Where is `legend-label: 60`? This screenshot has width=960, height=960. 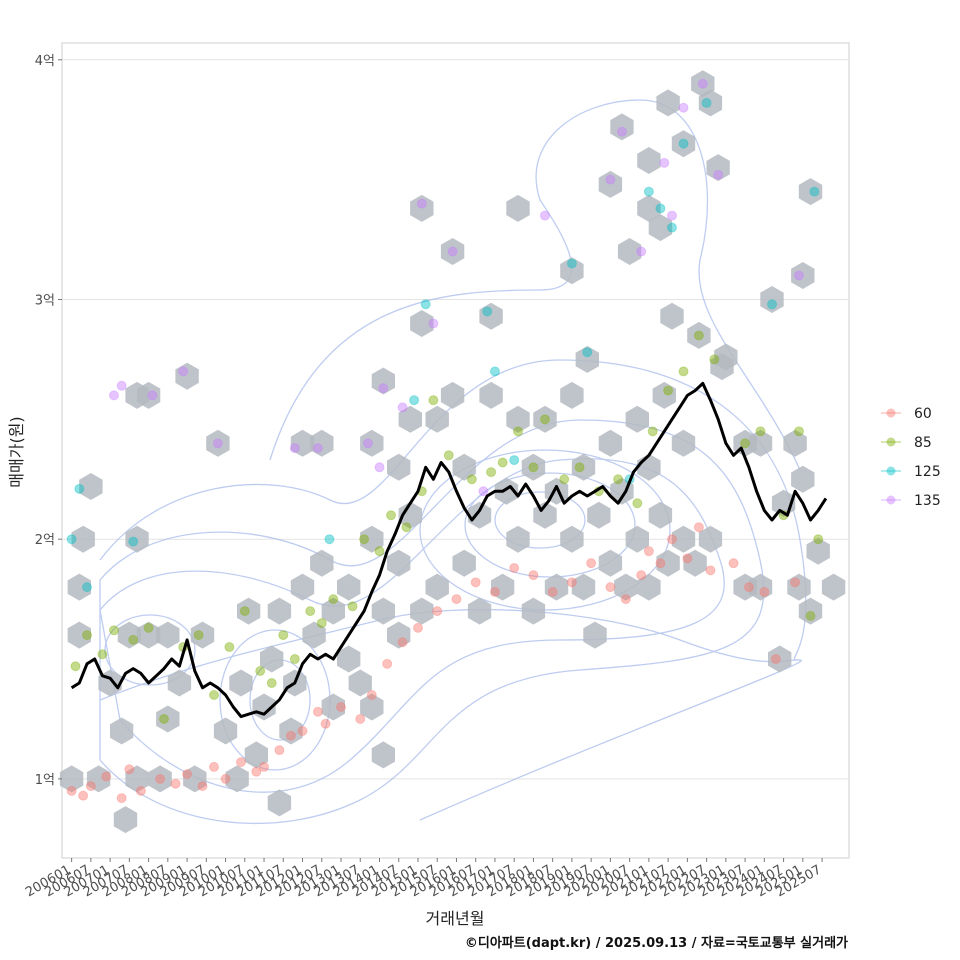 legend-label: 60 is located at coordinates (923, 414).